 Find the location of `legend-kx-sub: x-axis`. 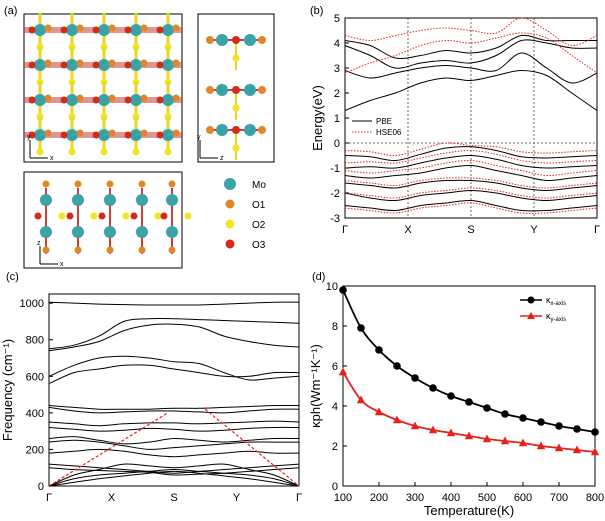

legend-kx-sub: x-axis is located at coordinates (559, 304).